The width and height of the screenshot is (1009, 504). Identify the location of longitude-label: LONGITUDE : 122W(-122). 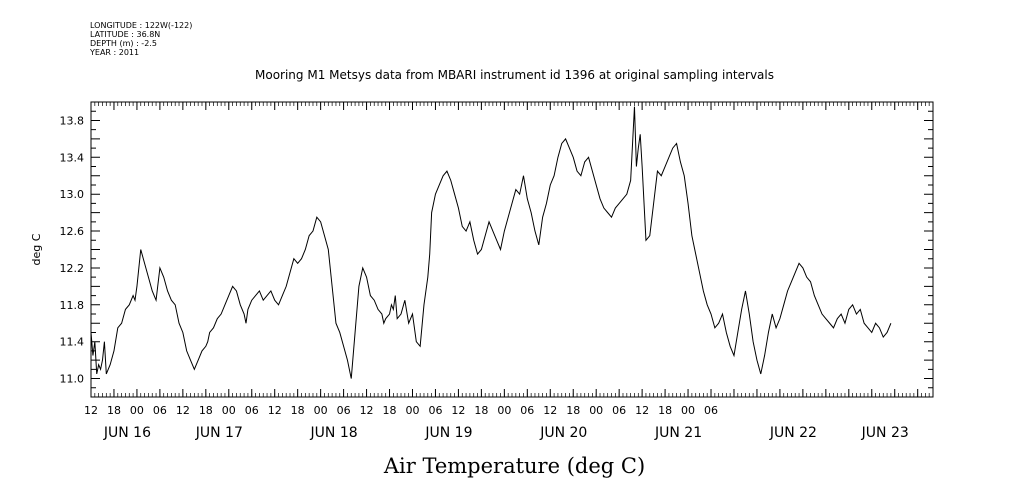
(141, 25).